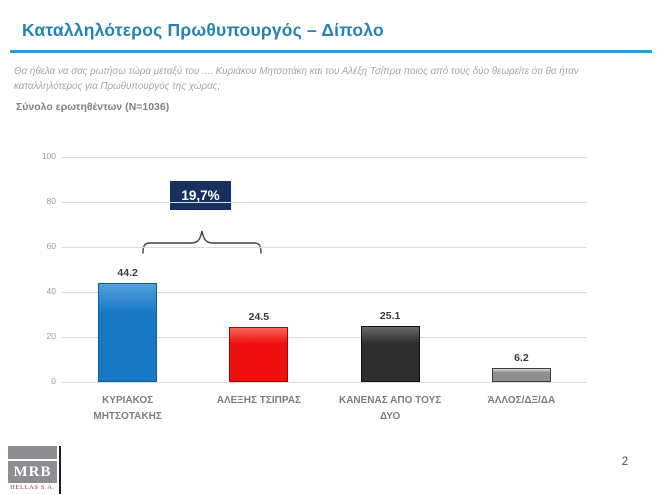 The width and height of the screenshot is (660, 495). What do you see at coordinates (127, 408) in the screenshot?
I see `category-label: ΚΥΡΙΑΚΟΣ ΜΗΤΣΟΤΑΚΗΣ` at bounding box center [127, 408].